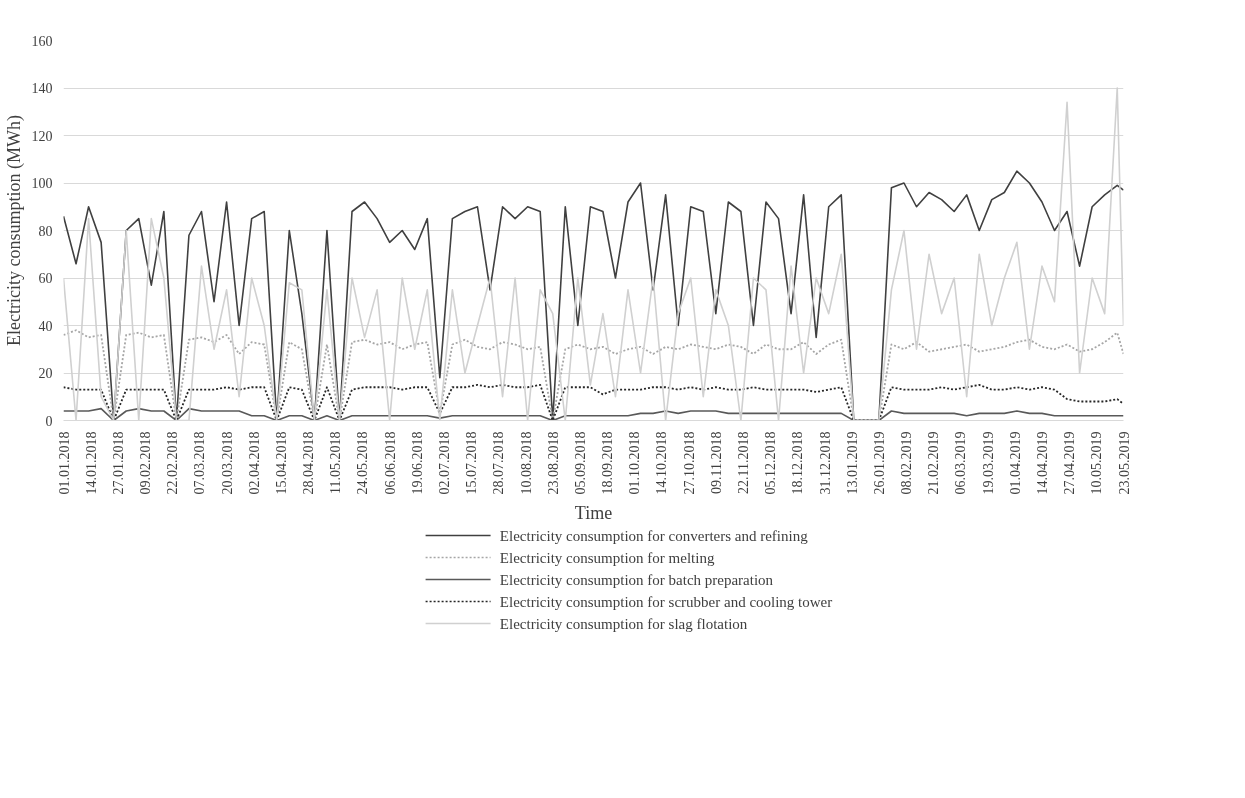 The image size is (1245, 798). I want to click on x-tick-label: 27.10.2018, so click(689, 463).